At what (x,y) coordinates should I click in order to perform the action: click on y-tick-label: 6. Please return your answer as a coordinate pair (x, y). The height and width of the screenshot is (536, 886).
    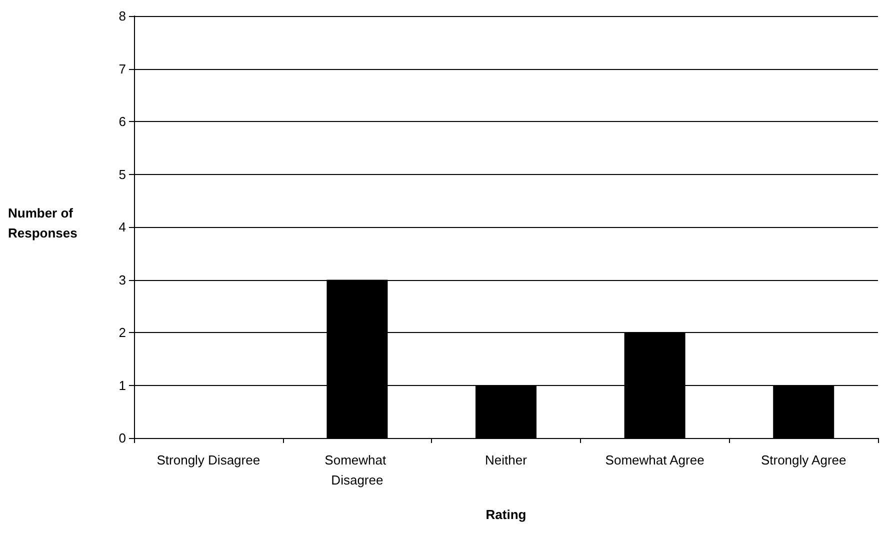
    Looking at the image, I should click on (122, 121).